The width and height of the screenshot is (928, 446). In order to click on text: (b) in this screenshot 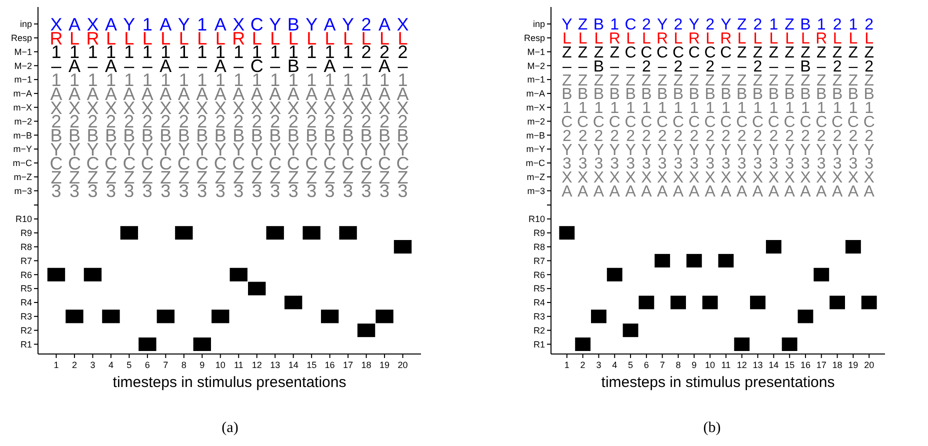, I will do `click(712, 428)`.